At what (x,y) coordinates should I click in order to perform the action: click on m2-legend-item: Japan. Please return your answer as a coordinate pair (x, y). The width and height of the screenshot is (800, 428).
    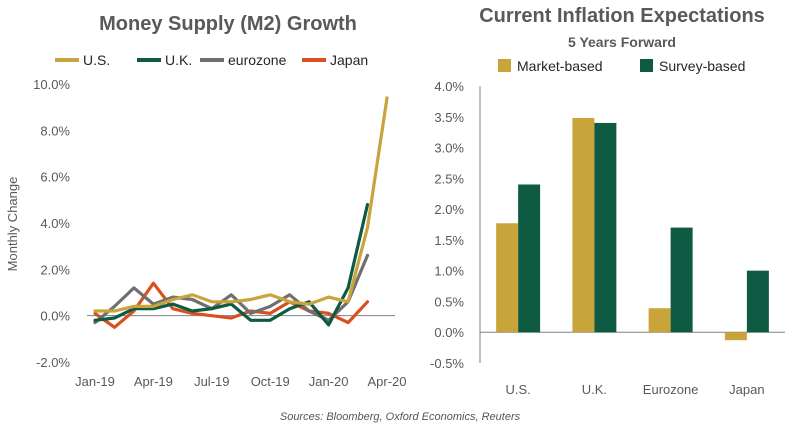
    Looking at the image, I should click on (335, 60).